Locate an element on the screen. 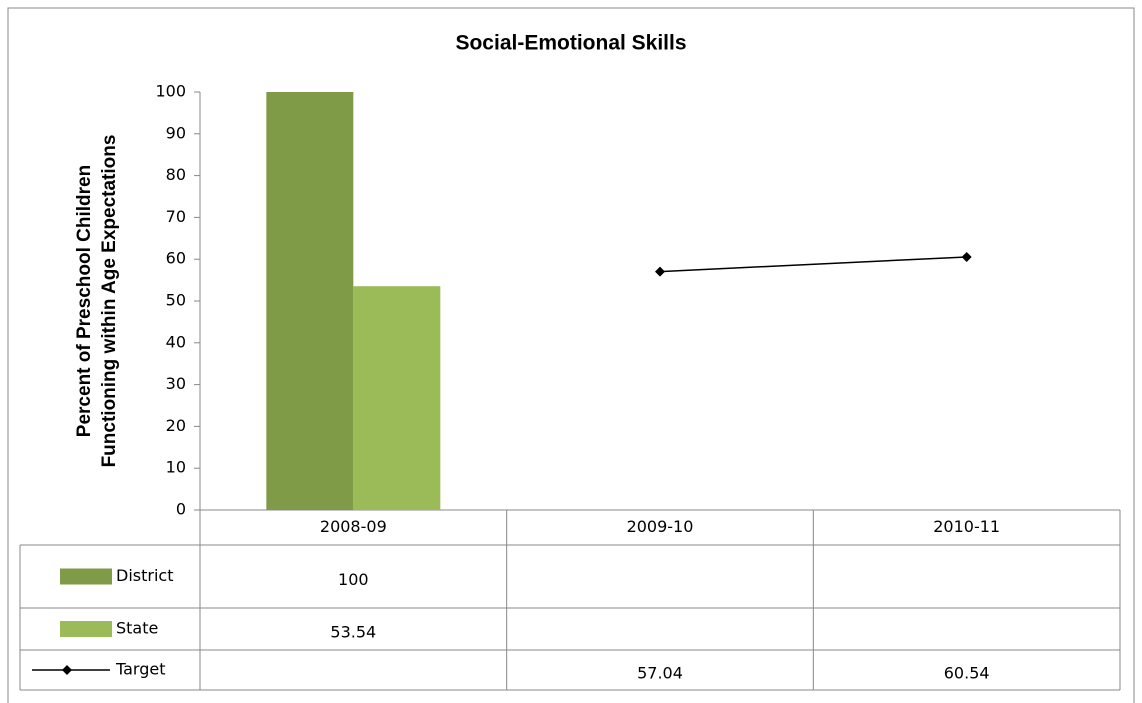  line is located at coordinates (813, 264).